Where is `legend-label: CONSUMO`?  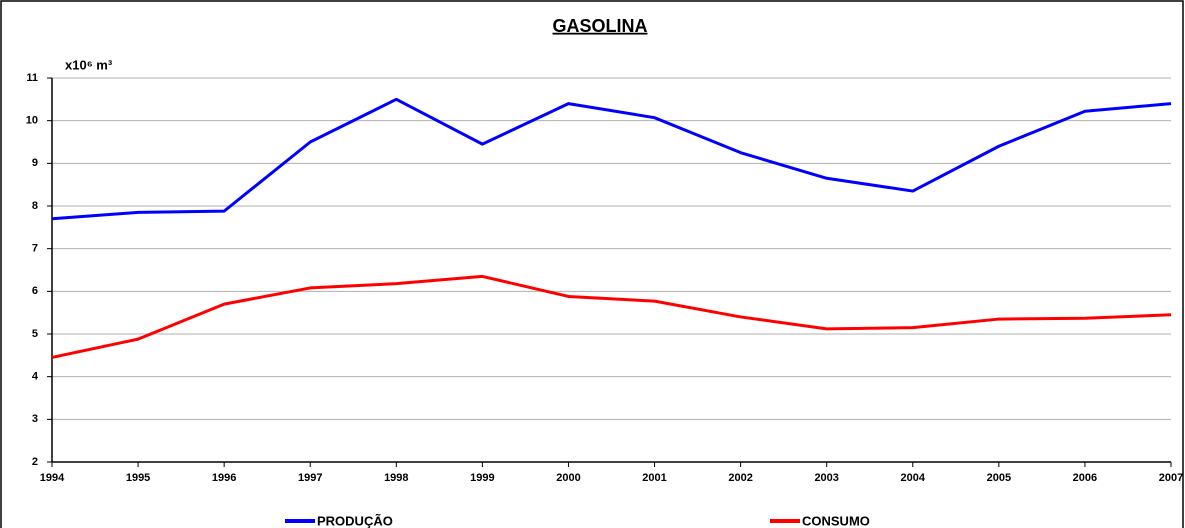
legend-label: CONSUMO is located at coordinates (836, 520).